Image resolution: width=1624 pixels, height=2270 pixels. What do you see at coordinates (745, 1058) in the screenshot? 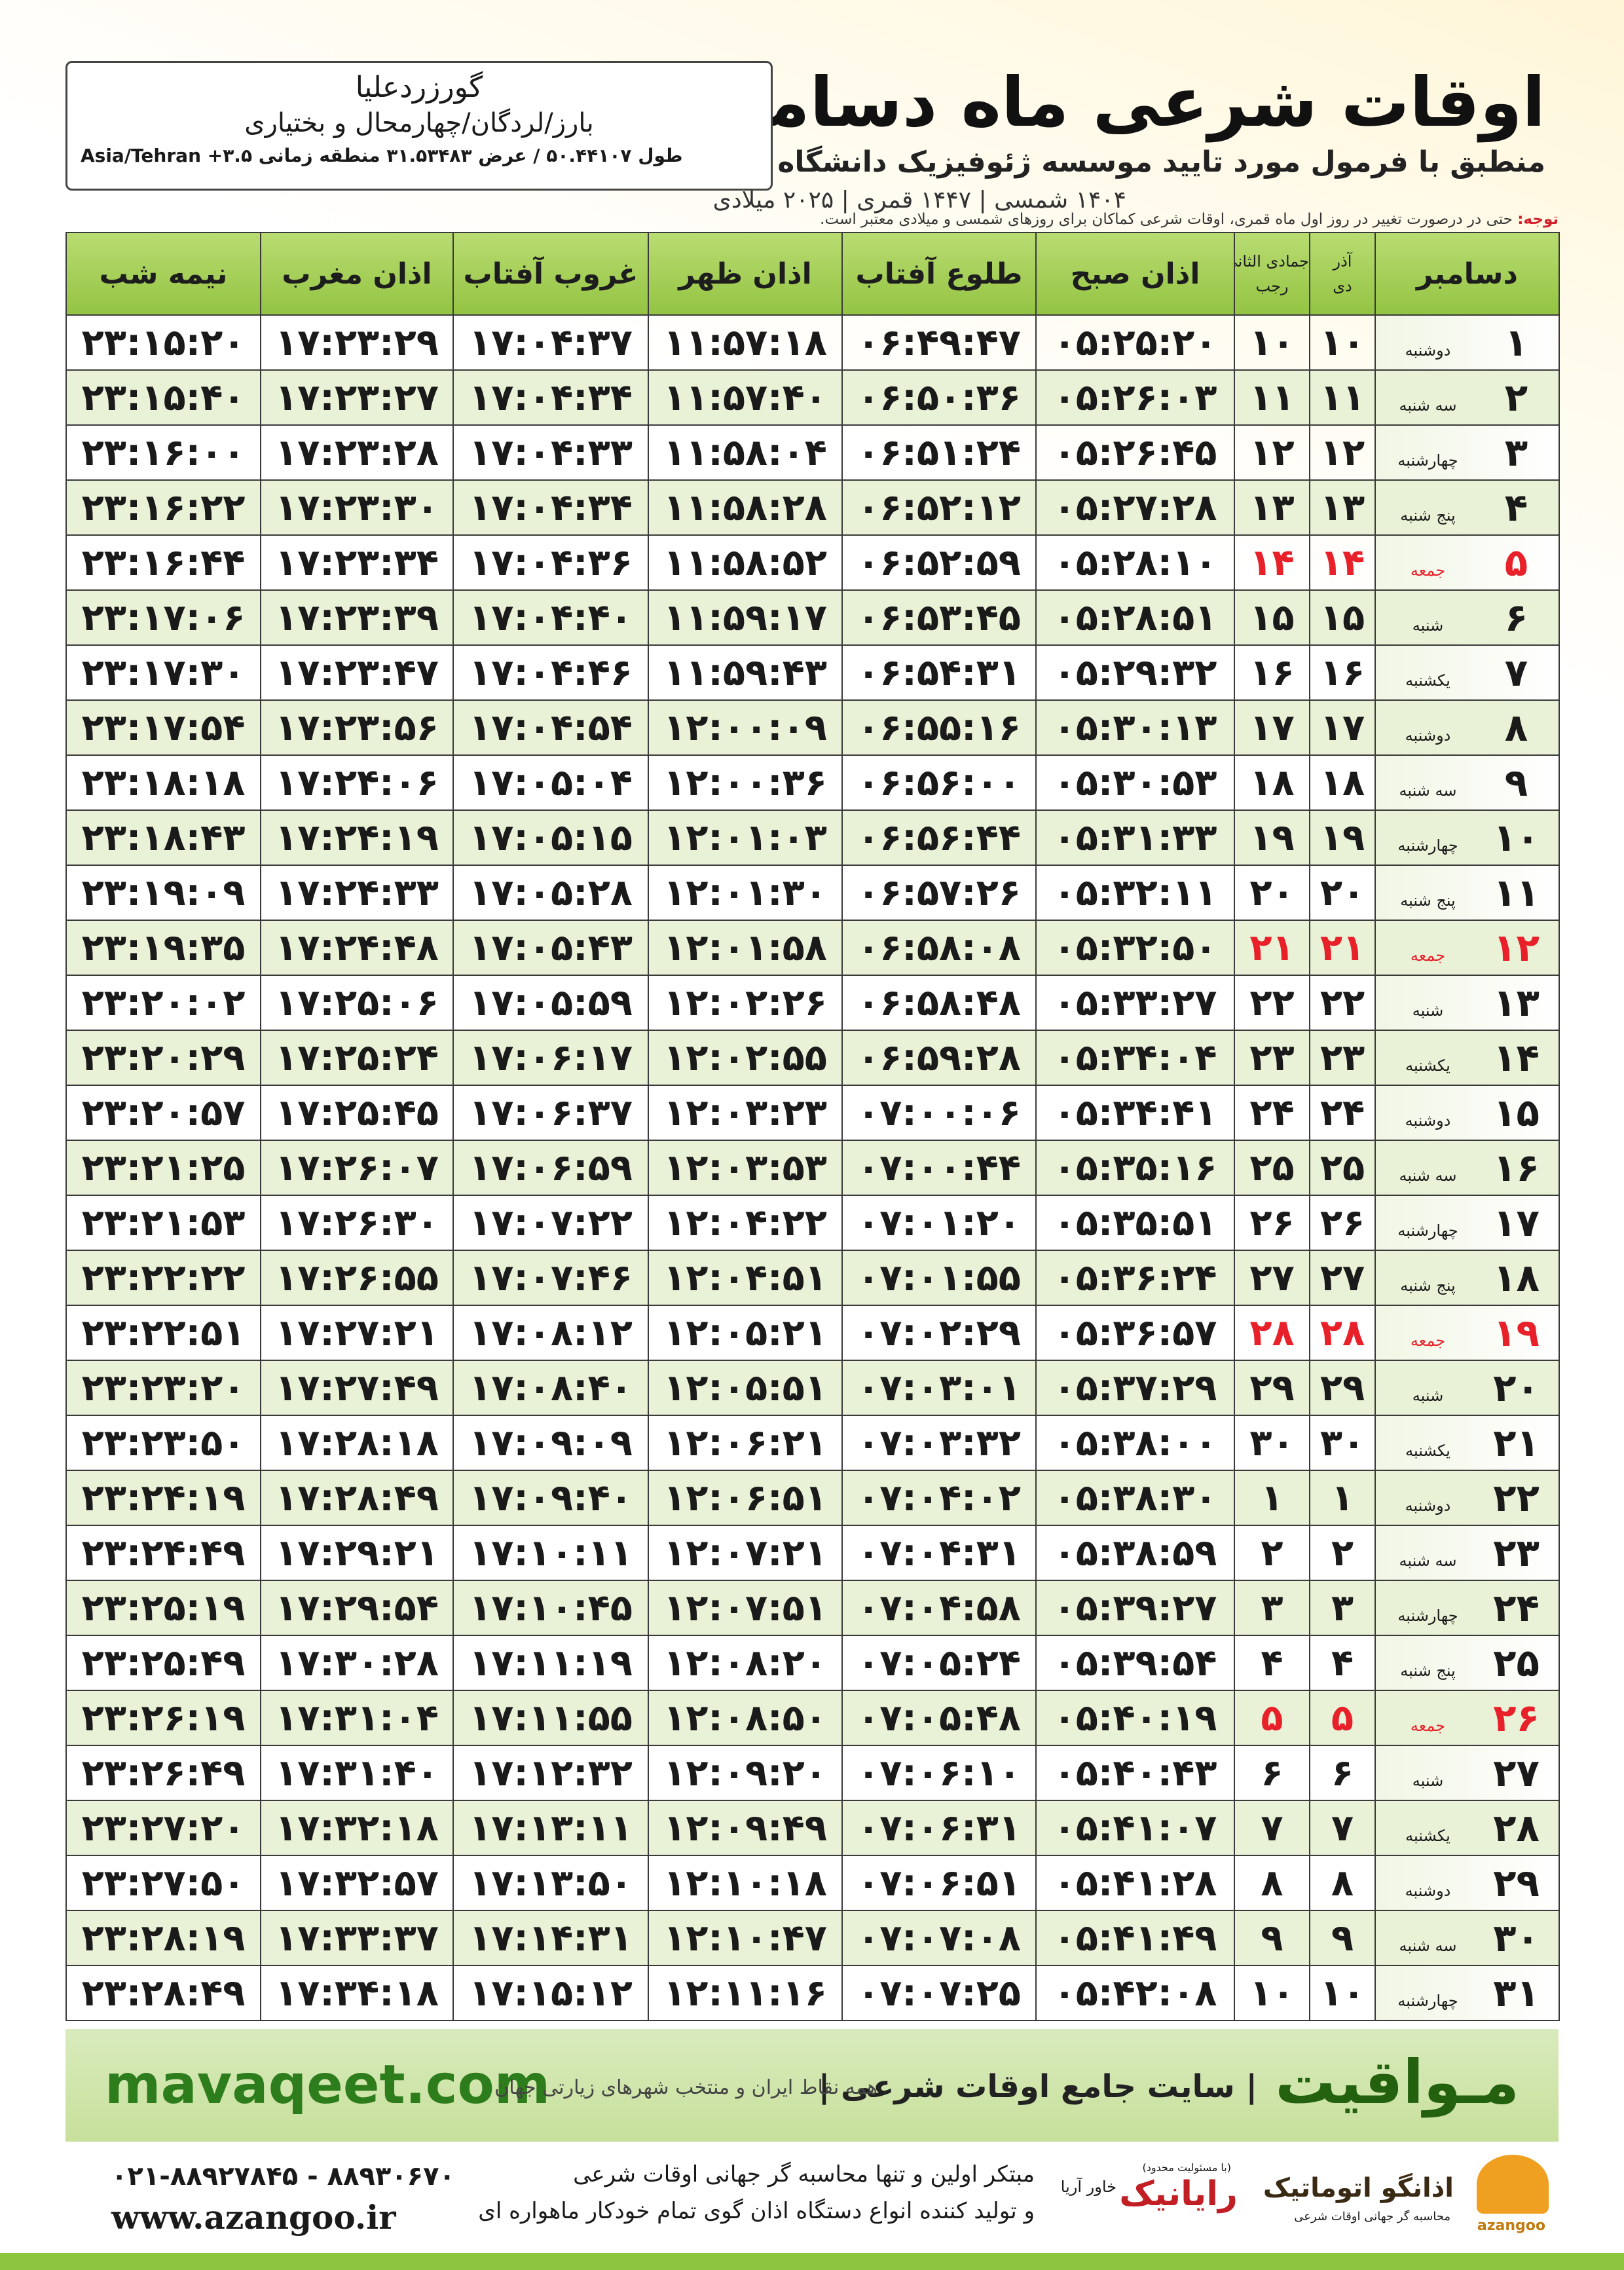
I see `prayer-time: ۱۲:۰۲:۵۵` at bounding box center [745, 1058].